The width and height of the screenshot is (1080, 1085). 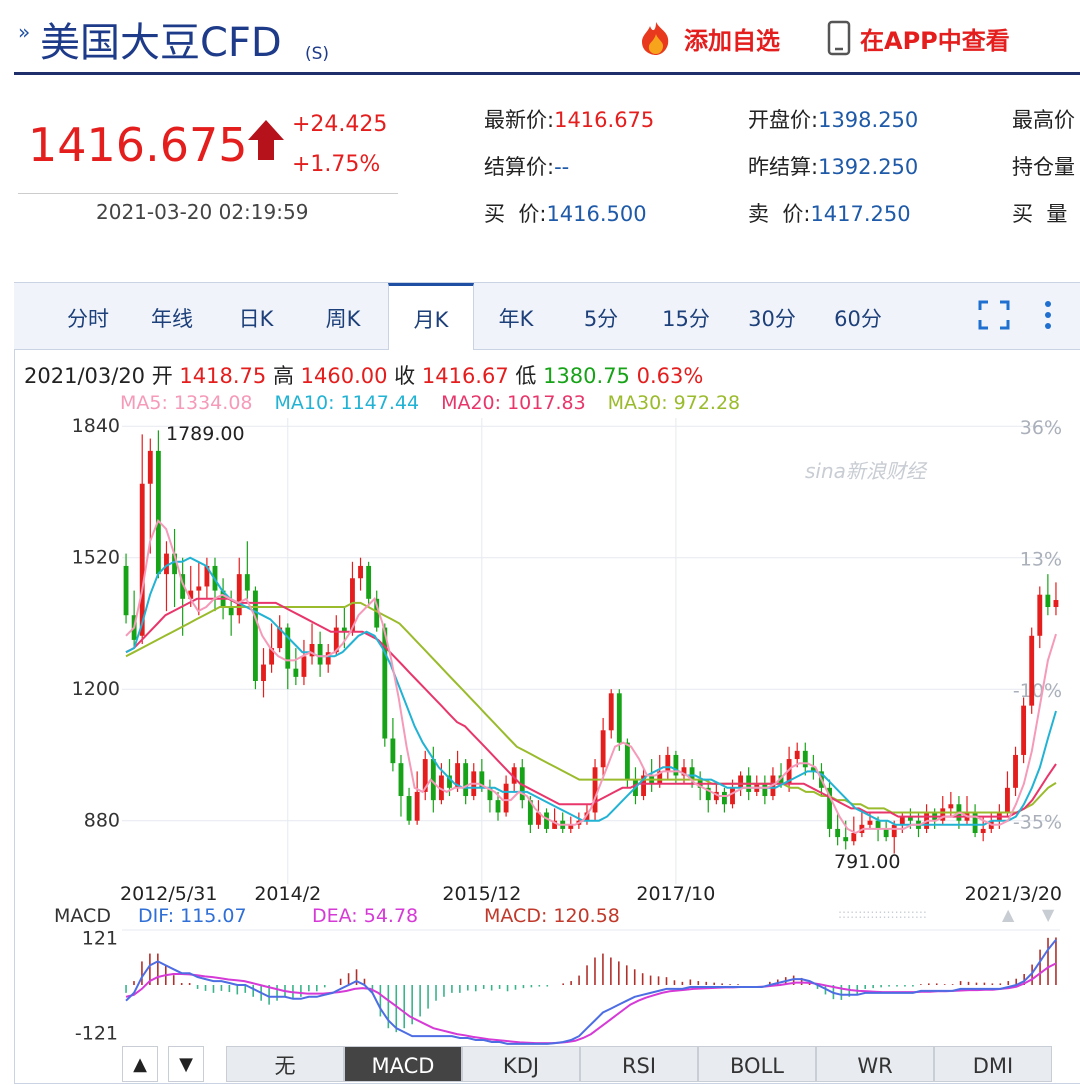 I want to click on quote-field: 最高价, so click(x=1043, y=119).